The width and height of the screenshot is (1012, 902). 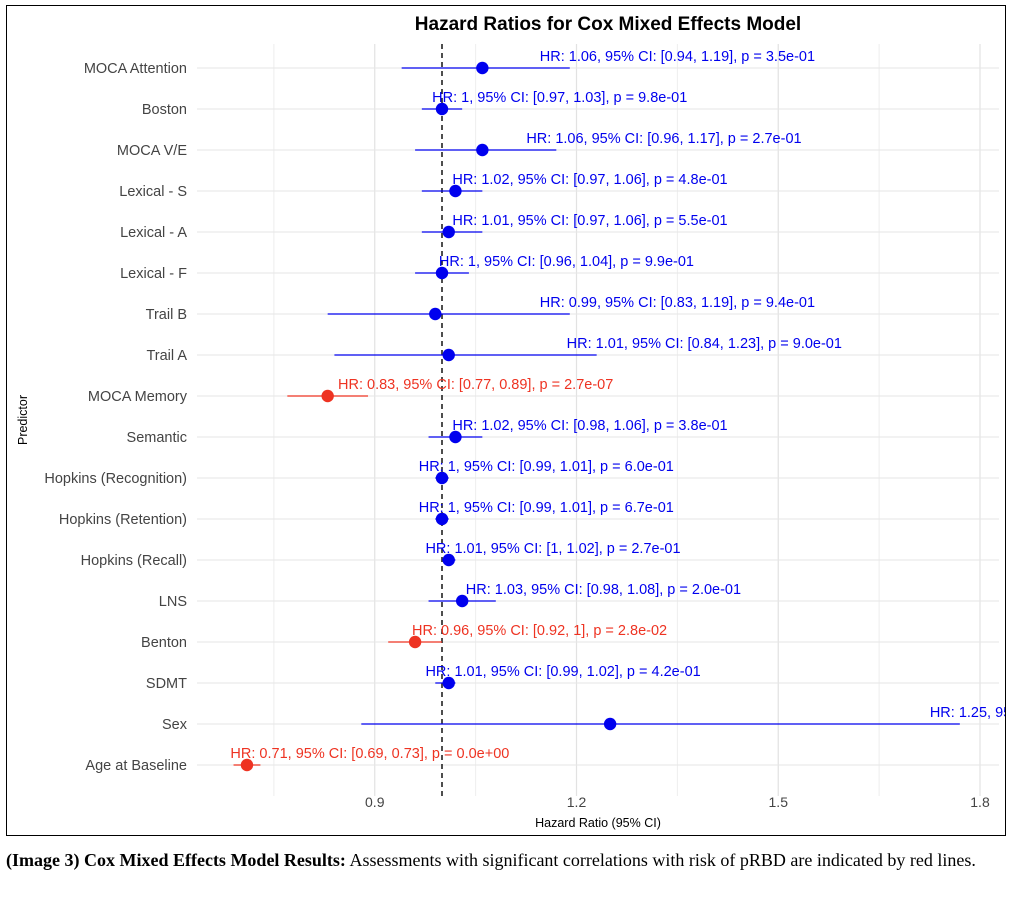 I want to click on predictor-label: Hopkins (Recall), so click(x=134, y=561).